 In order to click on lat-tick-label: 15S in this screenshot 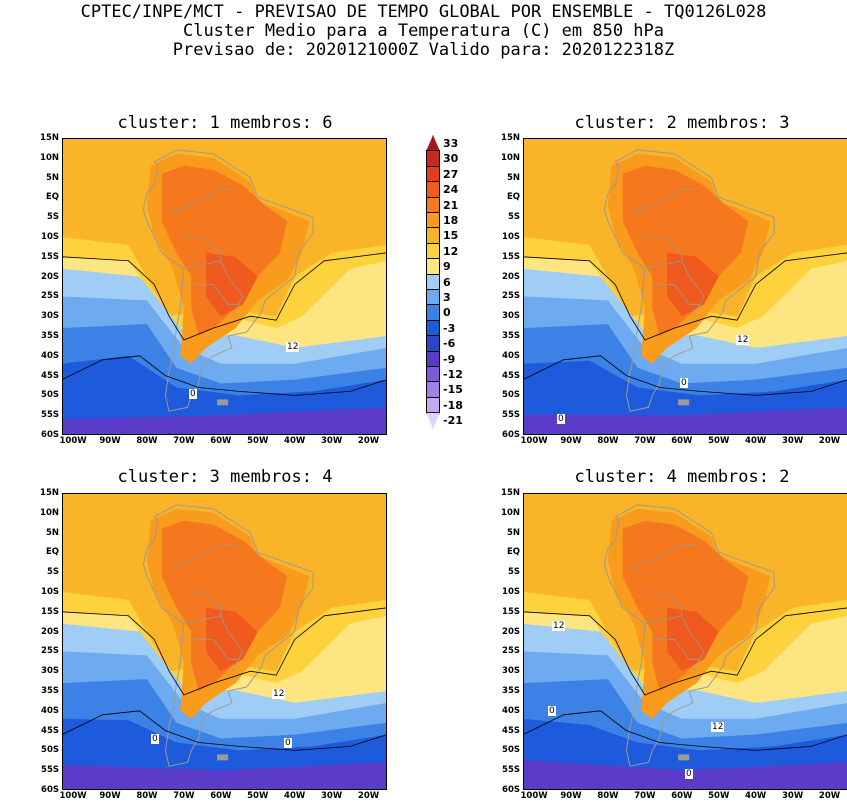, I will do `click(511, 611)`.